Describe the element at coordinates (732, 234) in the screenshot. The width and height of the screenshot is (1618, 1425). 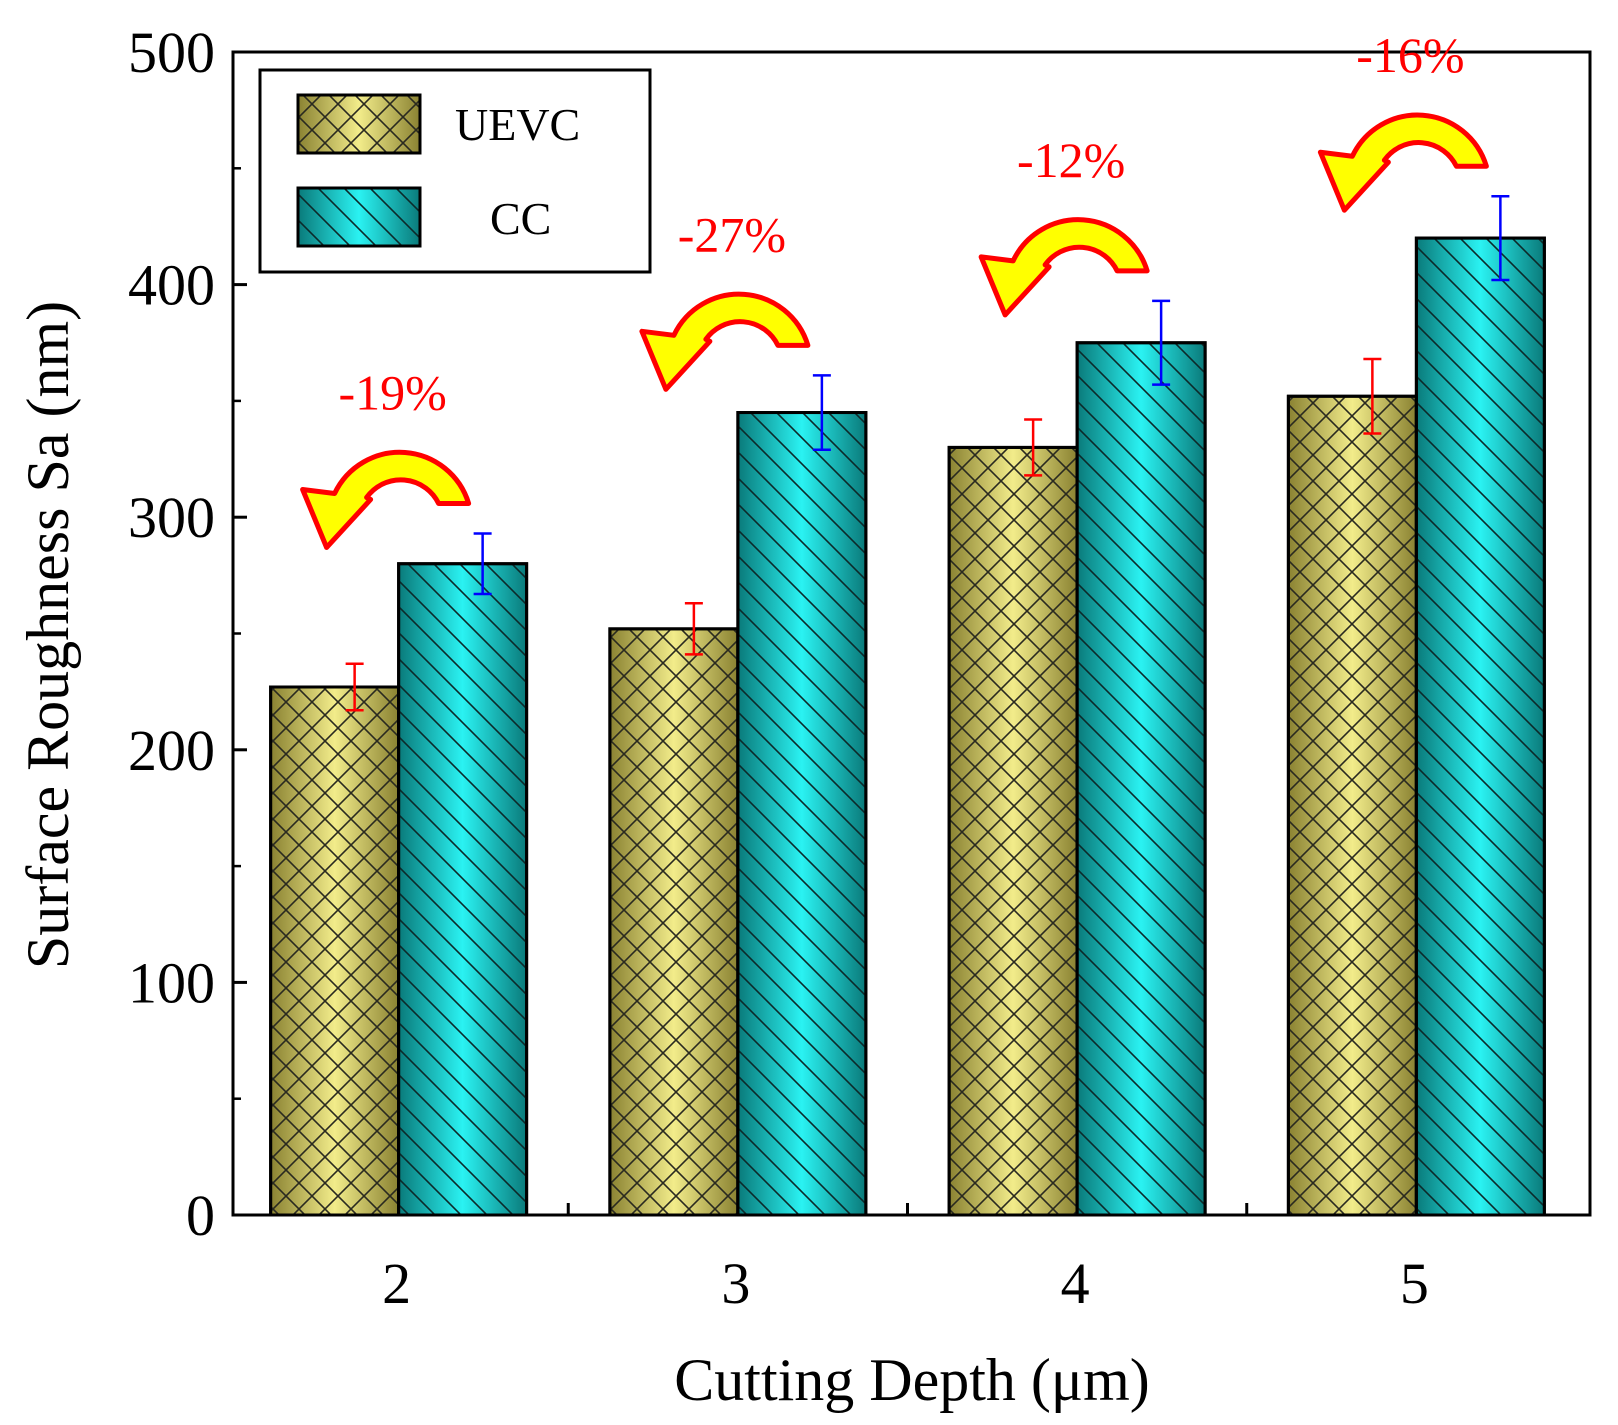
I see `reduction-label-3: -27%` at that location.